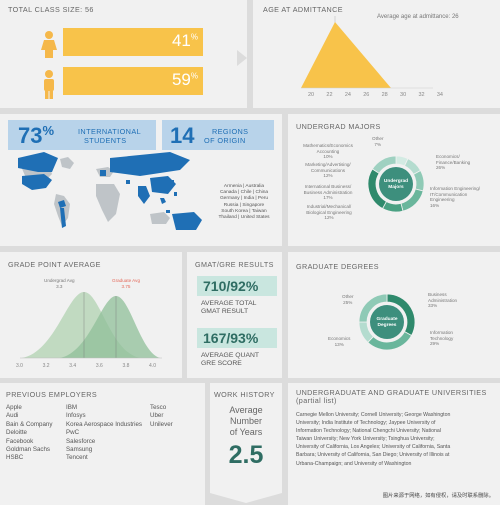  Describe the element at coordinates (378, 141) in the screenshot. I see `ug-label-other: Other 7%` at that location.